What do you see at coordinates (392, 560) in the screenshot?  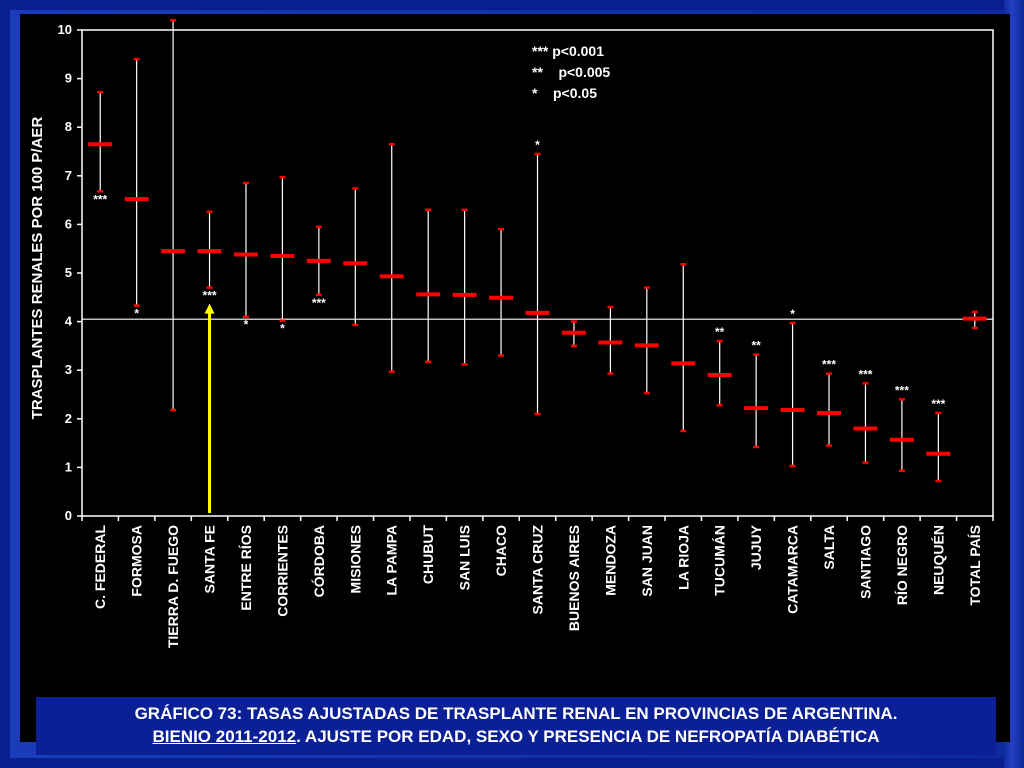 I see `category-label: LA PAMPA` at bounding box center [392, 560].